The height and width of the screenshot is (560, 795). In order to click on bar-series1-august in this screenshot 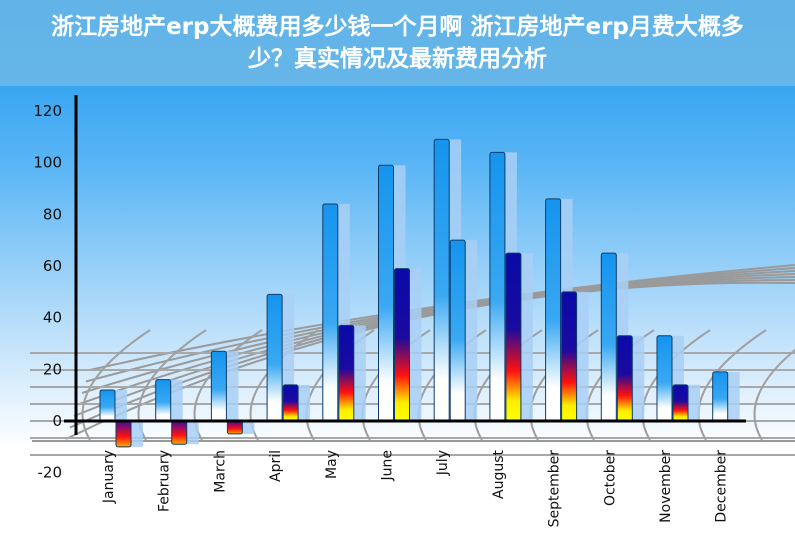, I will do `click(497, 286)`.